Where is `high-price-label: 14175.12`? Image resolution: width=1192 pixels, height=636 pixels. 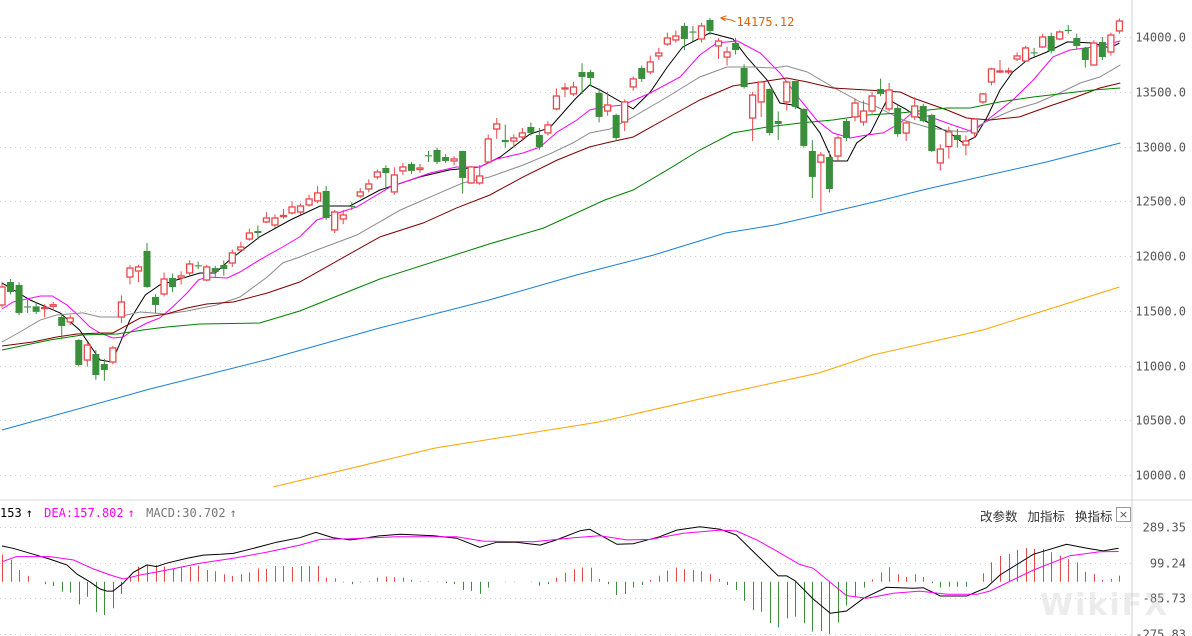 high-price-label: 14175.12 is located at coordinates (766, 22).